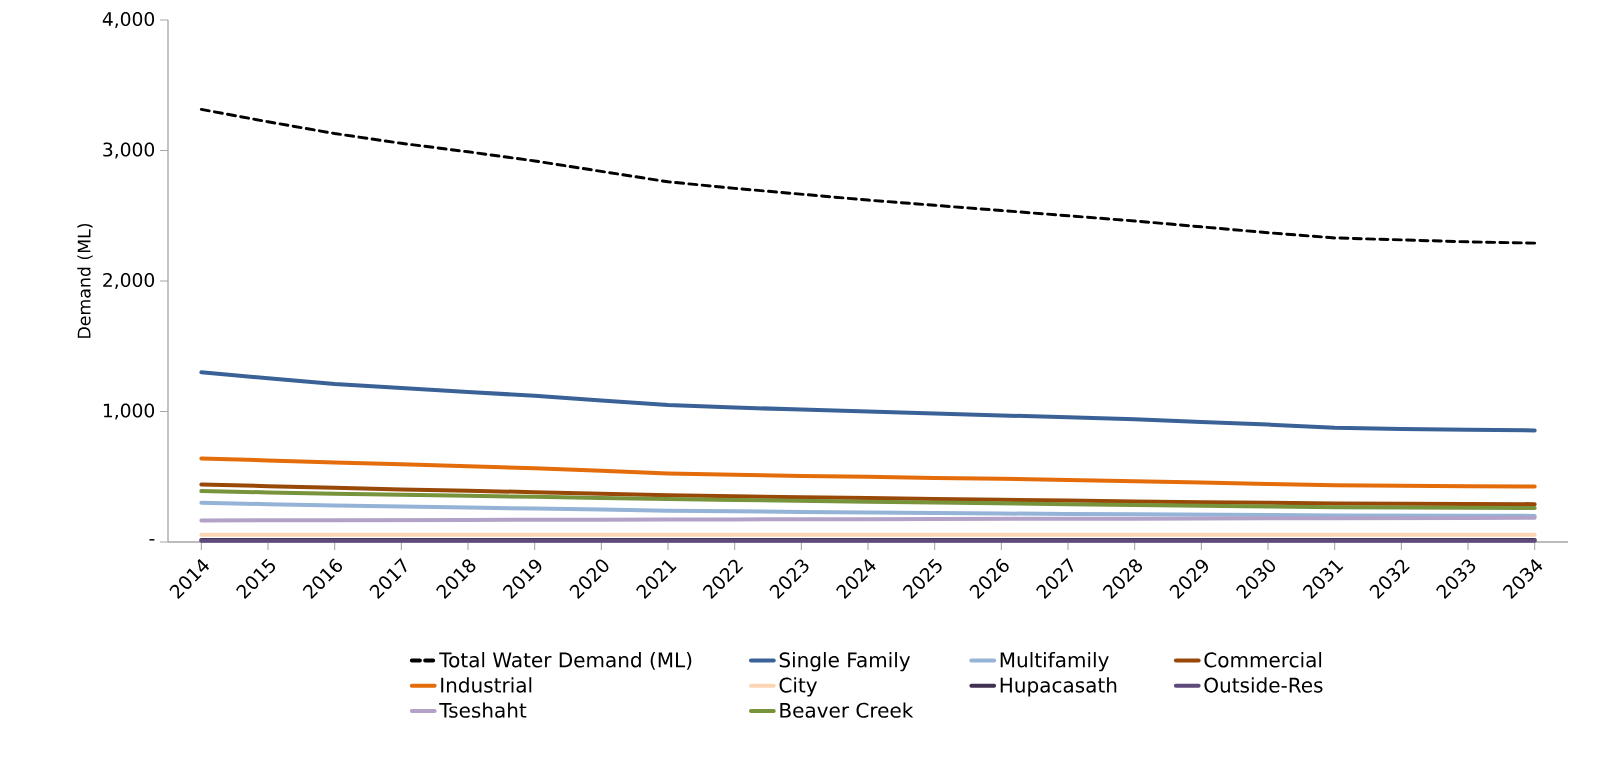 Image resolution: width=1610 pixels, height=766 pixels. I want to click on legend-label: Beaver Creek, so click(847, 710).